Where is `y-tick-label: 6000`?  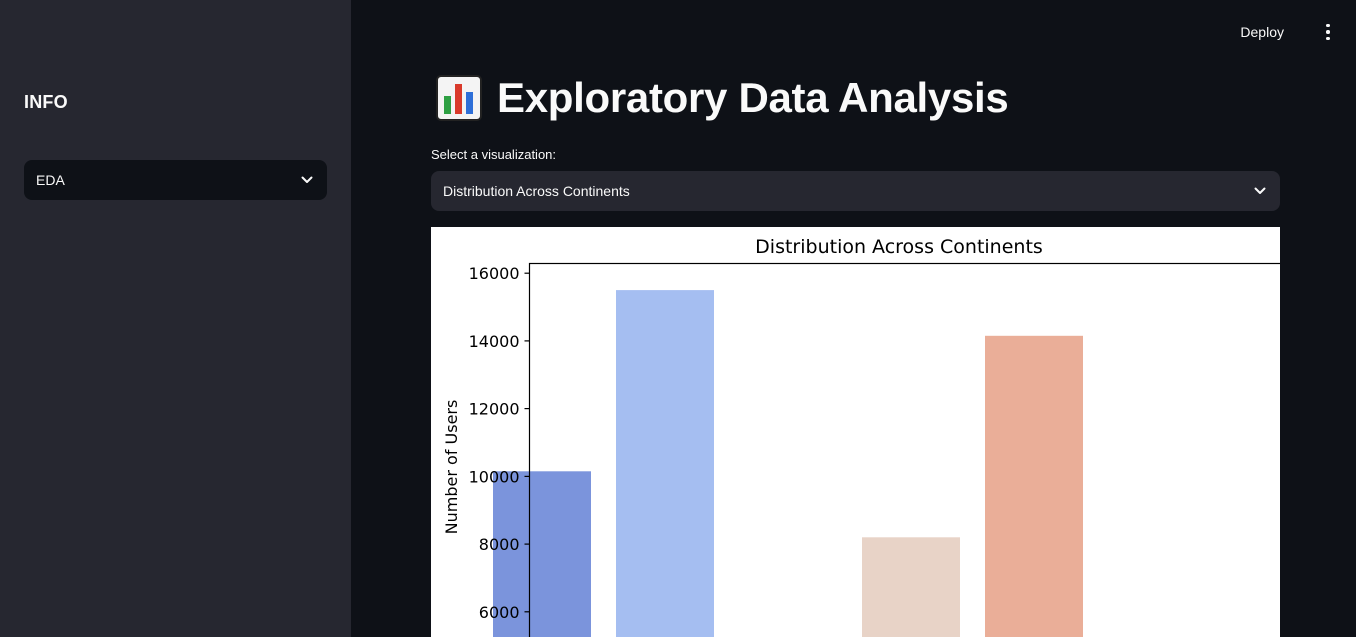
y-tick-label: 6000 is located at coordinates (499, 612).